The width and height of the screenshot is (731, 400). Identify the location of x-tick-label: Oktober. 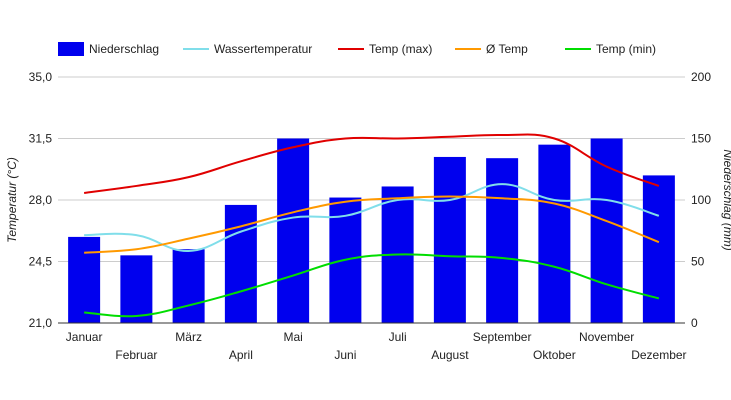
(554, 355).